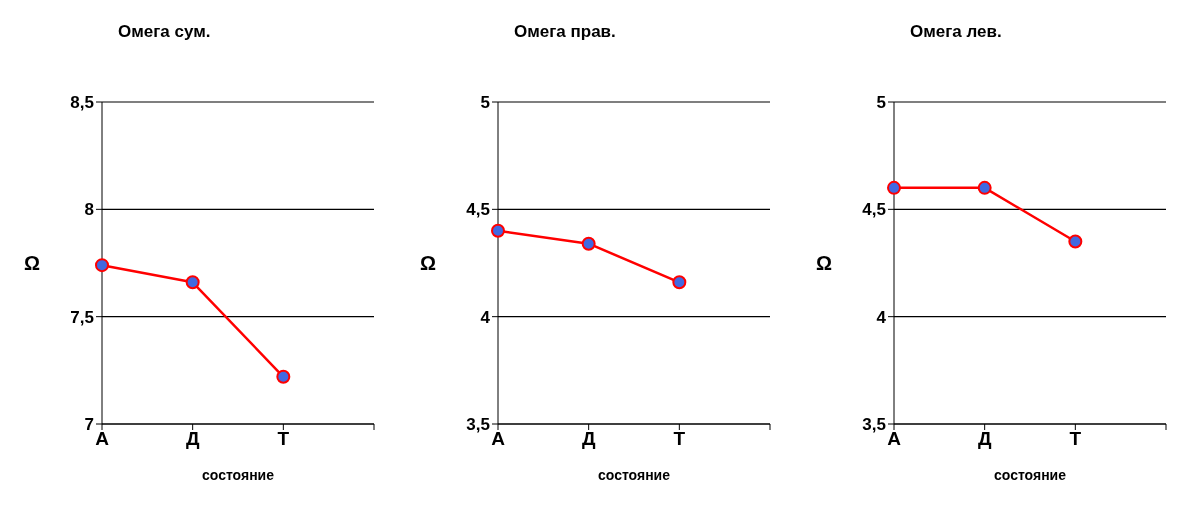  What do you see at coordinates (956, 32) in the screenshot?
I see `chart-title: Омега лев.` at bounding box center [956, 32].